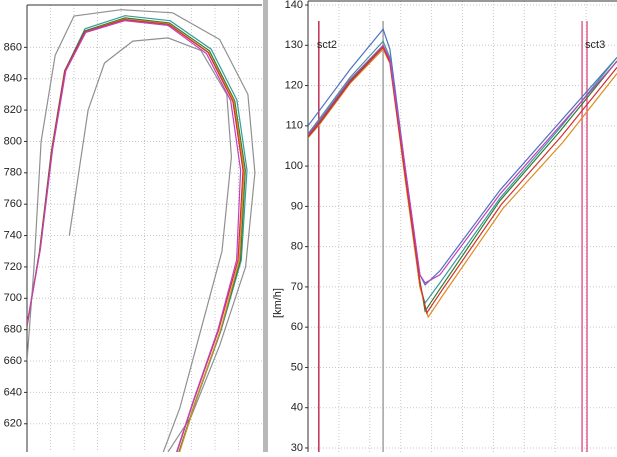 The height and width of the screenshot is (457, 617). What do you see at coordinates (13, 424) in the screenshot?
I see `y-tick-label: 620` at bounding box center [13, 424].